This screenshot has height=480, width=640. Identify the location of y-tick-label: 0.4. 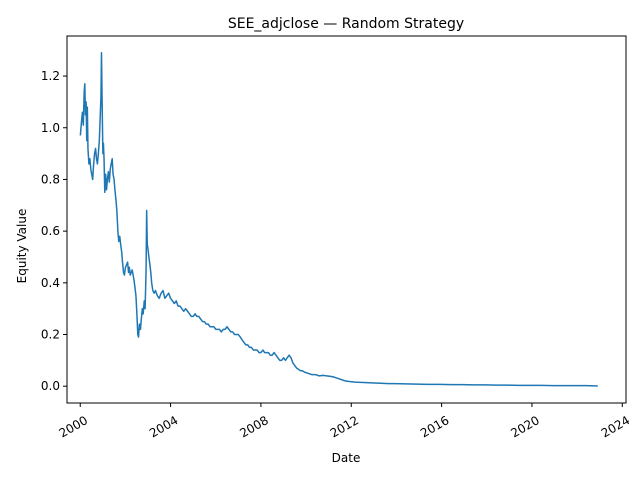
(50, 283).